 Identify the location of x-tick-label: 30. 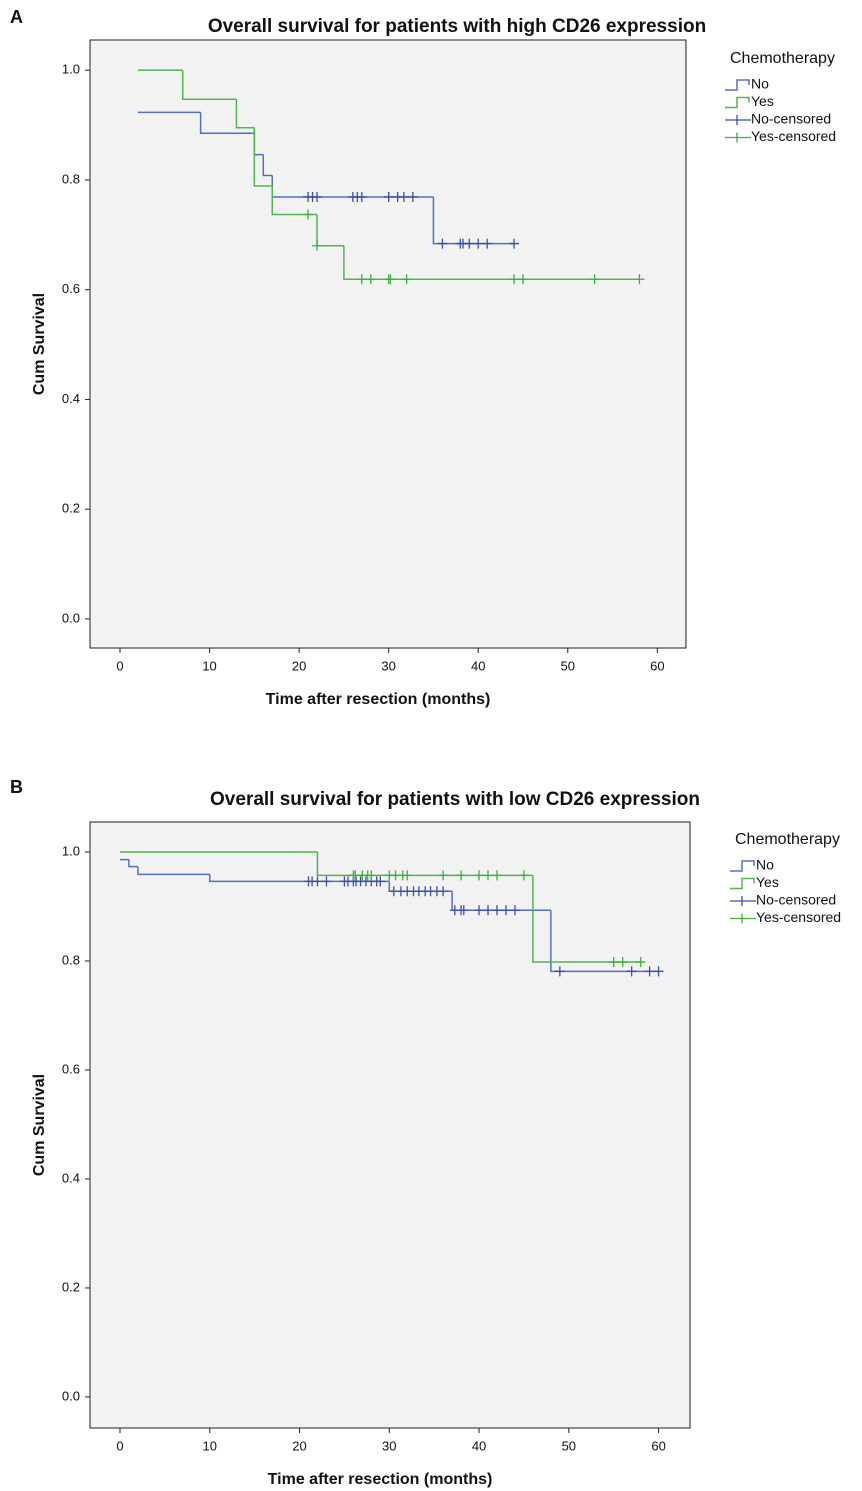
(389, 1445).